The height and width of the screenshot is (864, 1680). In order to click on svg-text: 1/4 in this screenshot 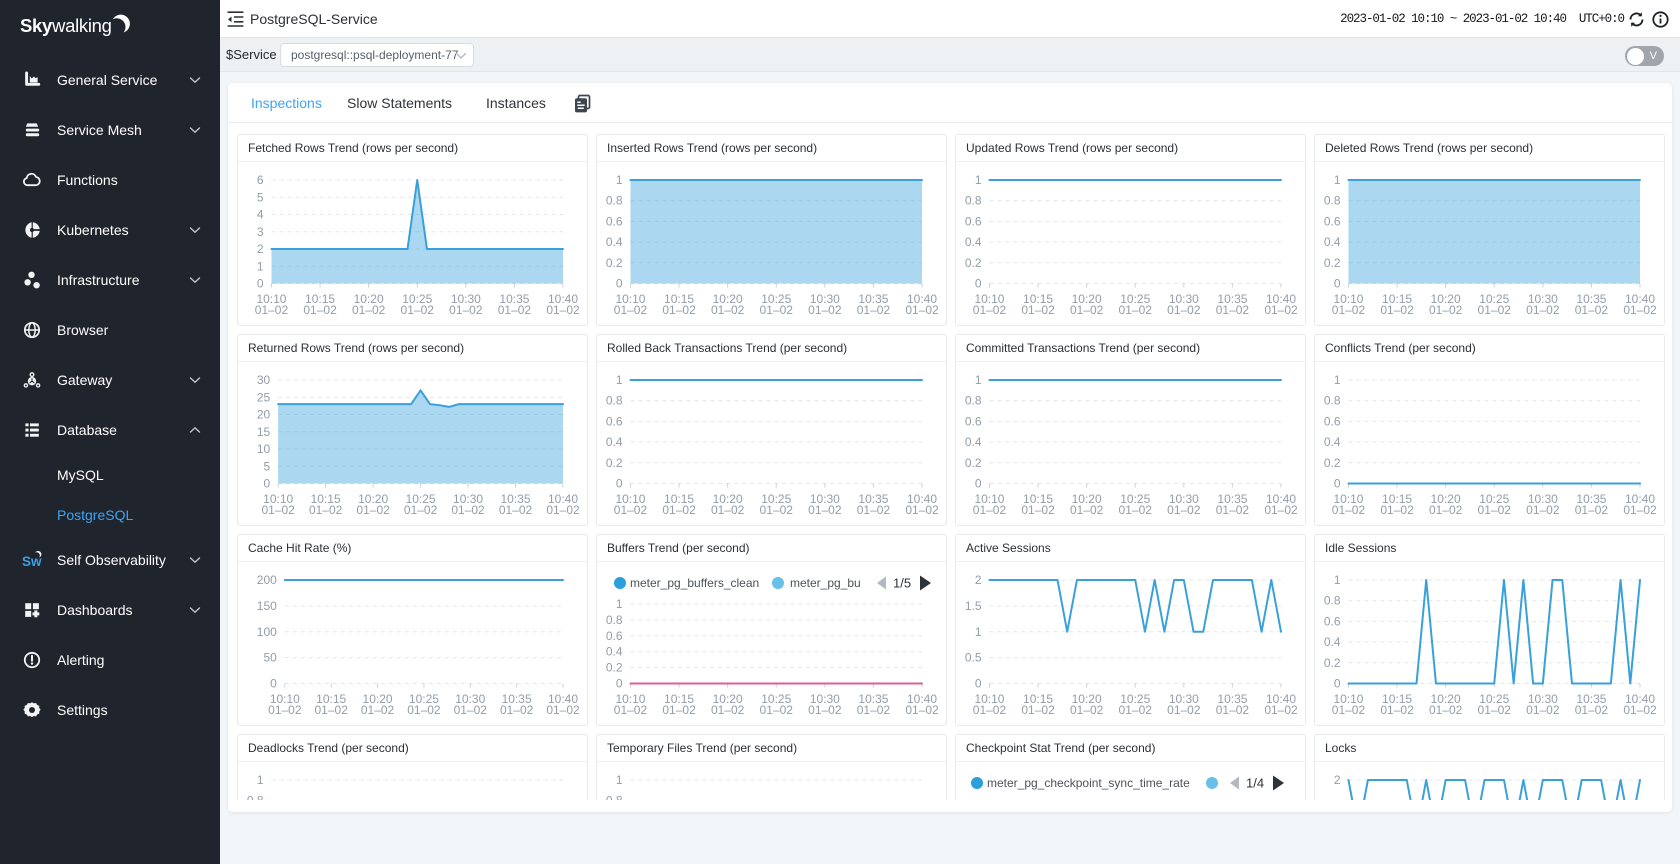, I will do `click(1255, 783)`.